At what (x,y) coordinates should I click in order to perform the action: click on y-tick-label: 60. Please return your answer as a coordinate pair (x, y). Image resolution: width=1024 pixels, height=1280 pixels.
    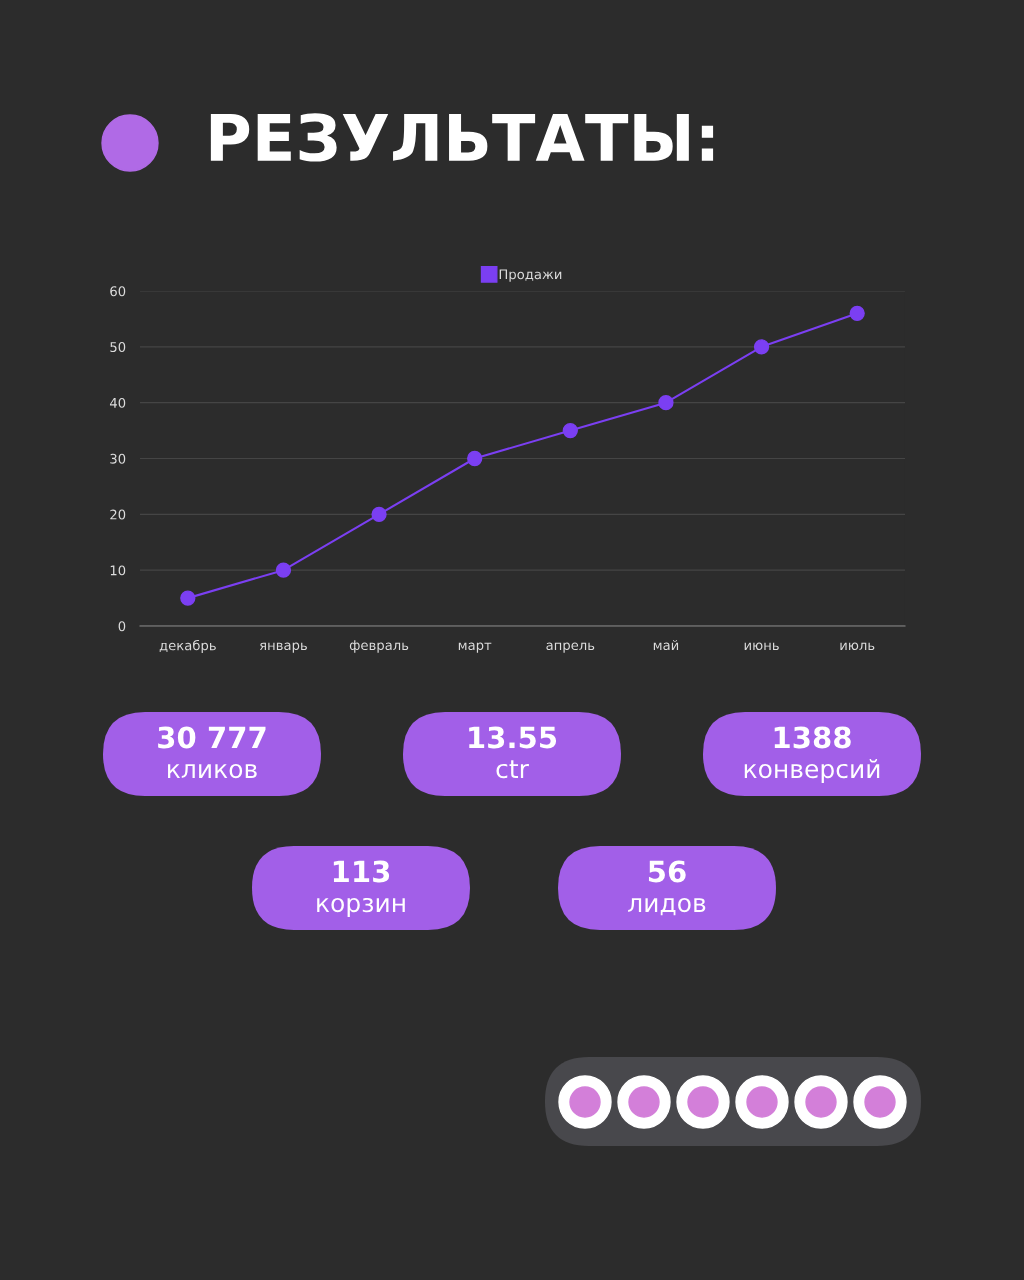
    Looking at the image, I should click on (118, 291).